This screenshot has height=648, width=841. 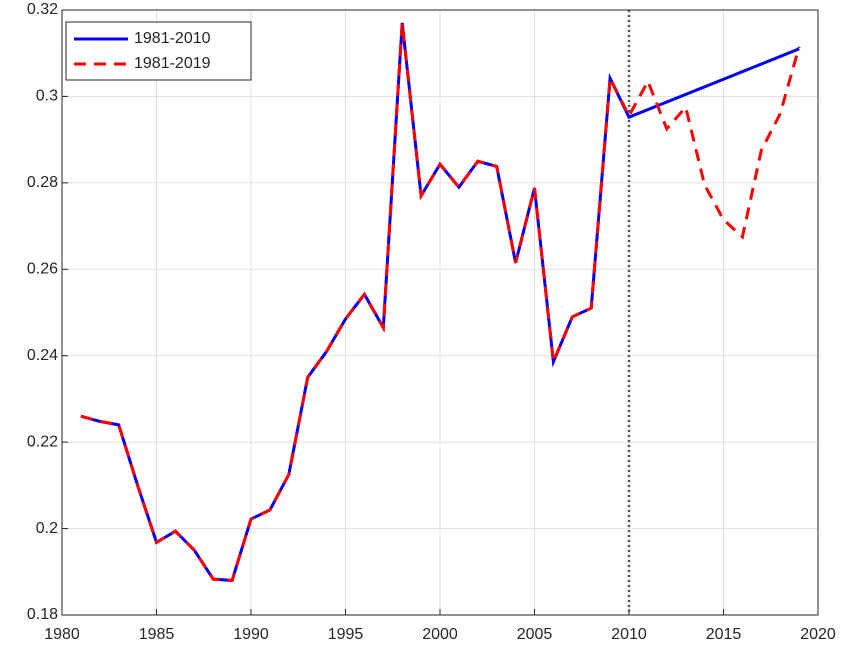 What do you see at coordinates (42, 269) in the screenshot?
I see `y-tick-label: 0.26` at bounding box center [42, 269].